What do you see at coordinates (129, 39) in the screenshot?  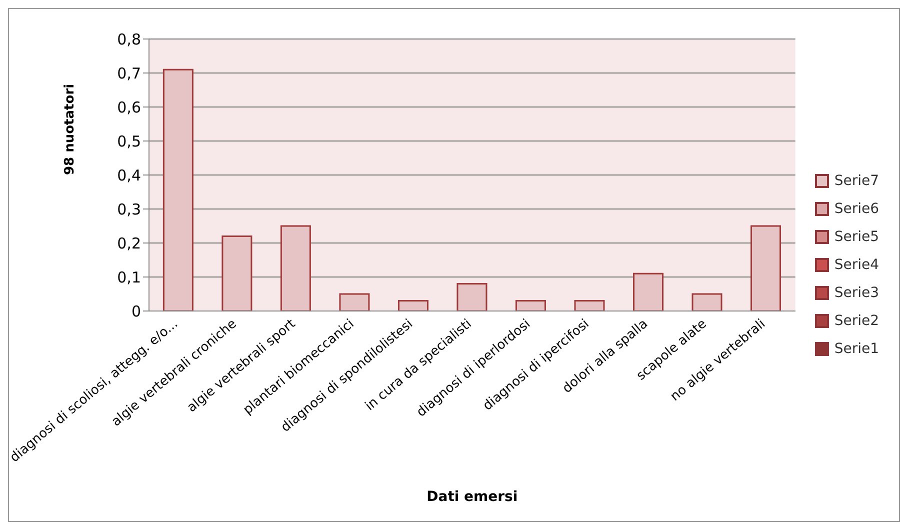 I see `y-tick-label: 0,8` at bounding box center [129, 39].